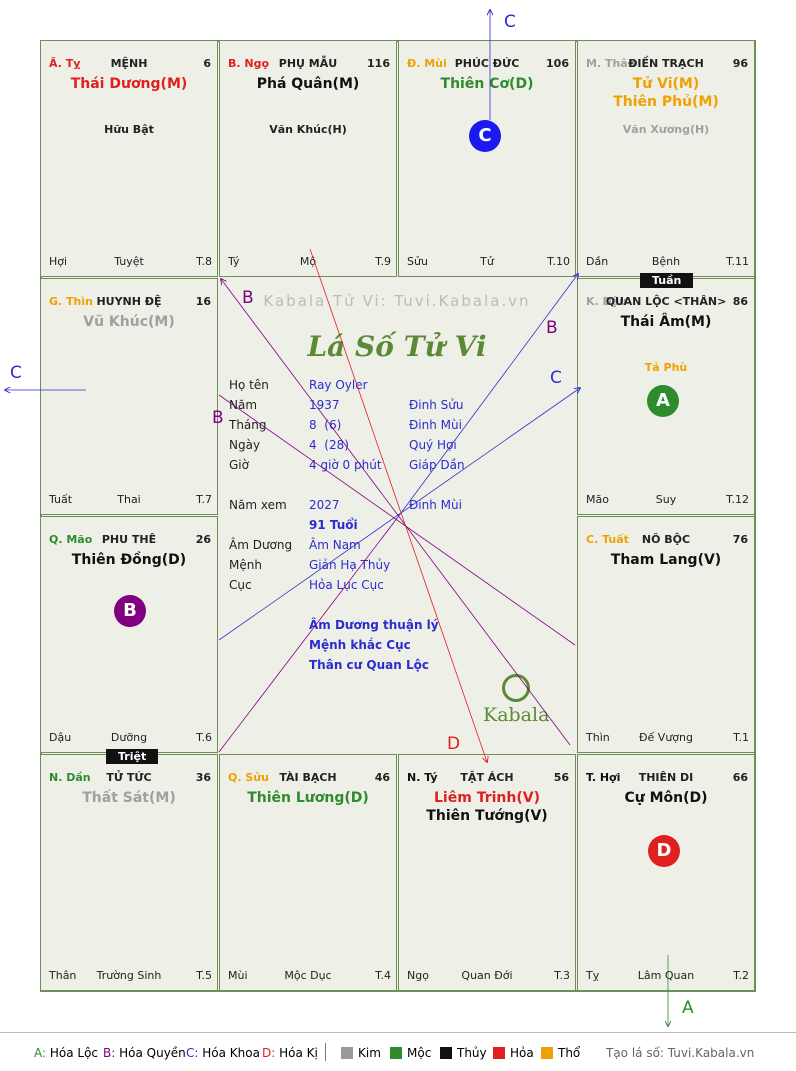 The width and height of the screenshot is (796, 1071). What do you see at coordinates (453, 744) in the screenshot?
I see `arrow-label-d: D` at bounding box center [453, 744].